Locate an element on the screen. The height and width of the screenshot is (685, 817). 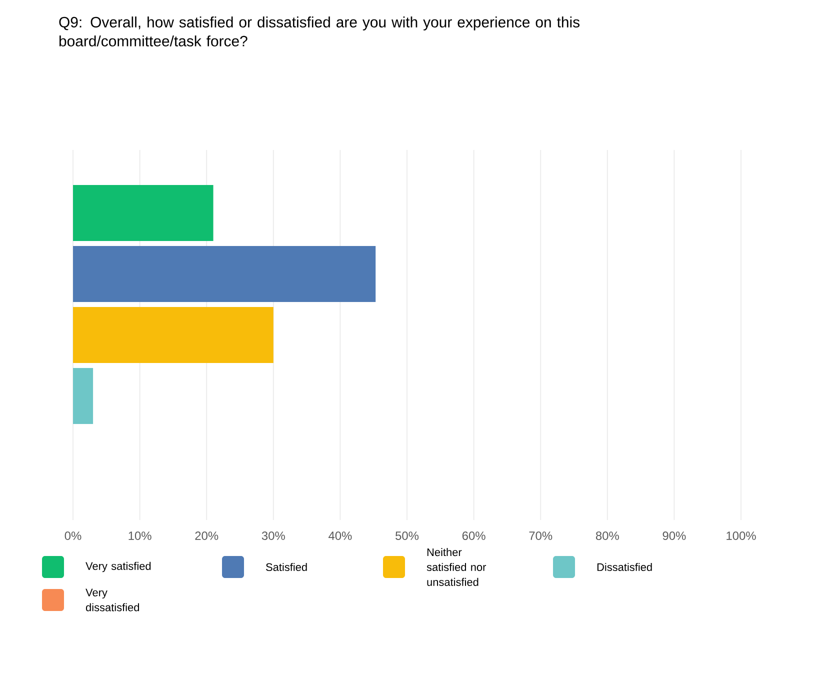
chart-title: Q9: Overall, how satisfied or dissatisfied are you with your experience on this board/committee/task force? is located at coordinates (319, 31).